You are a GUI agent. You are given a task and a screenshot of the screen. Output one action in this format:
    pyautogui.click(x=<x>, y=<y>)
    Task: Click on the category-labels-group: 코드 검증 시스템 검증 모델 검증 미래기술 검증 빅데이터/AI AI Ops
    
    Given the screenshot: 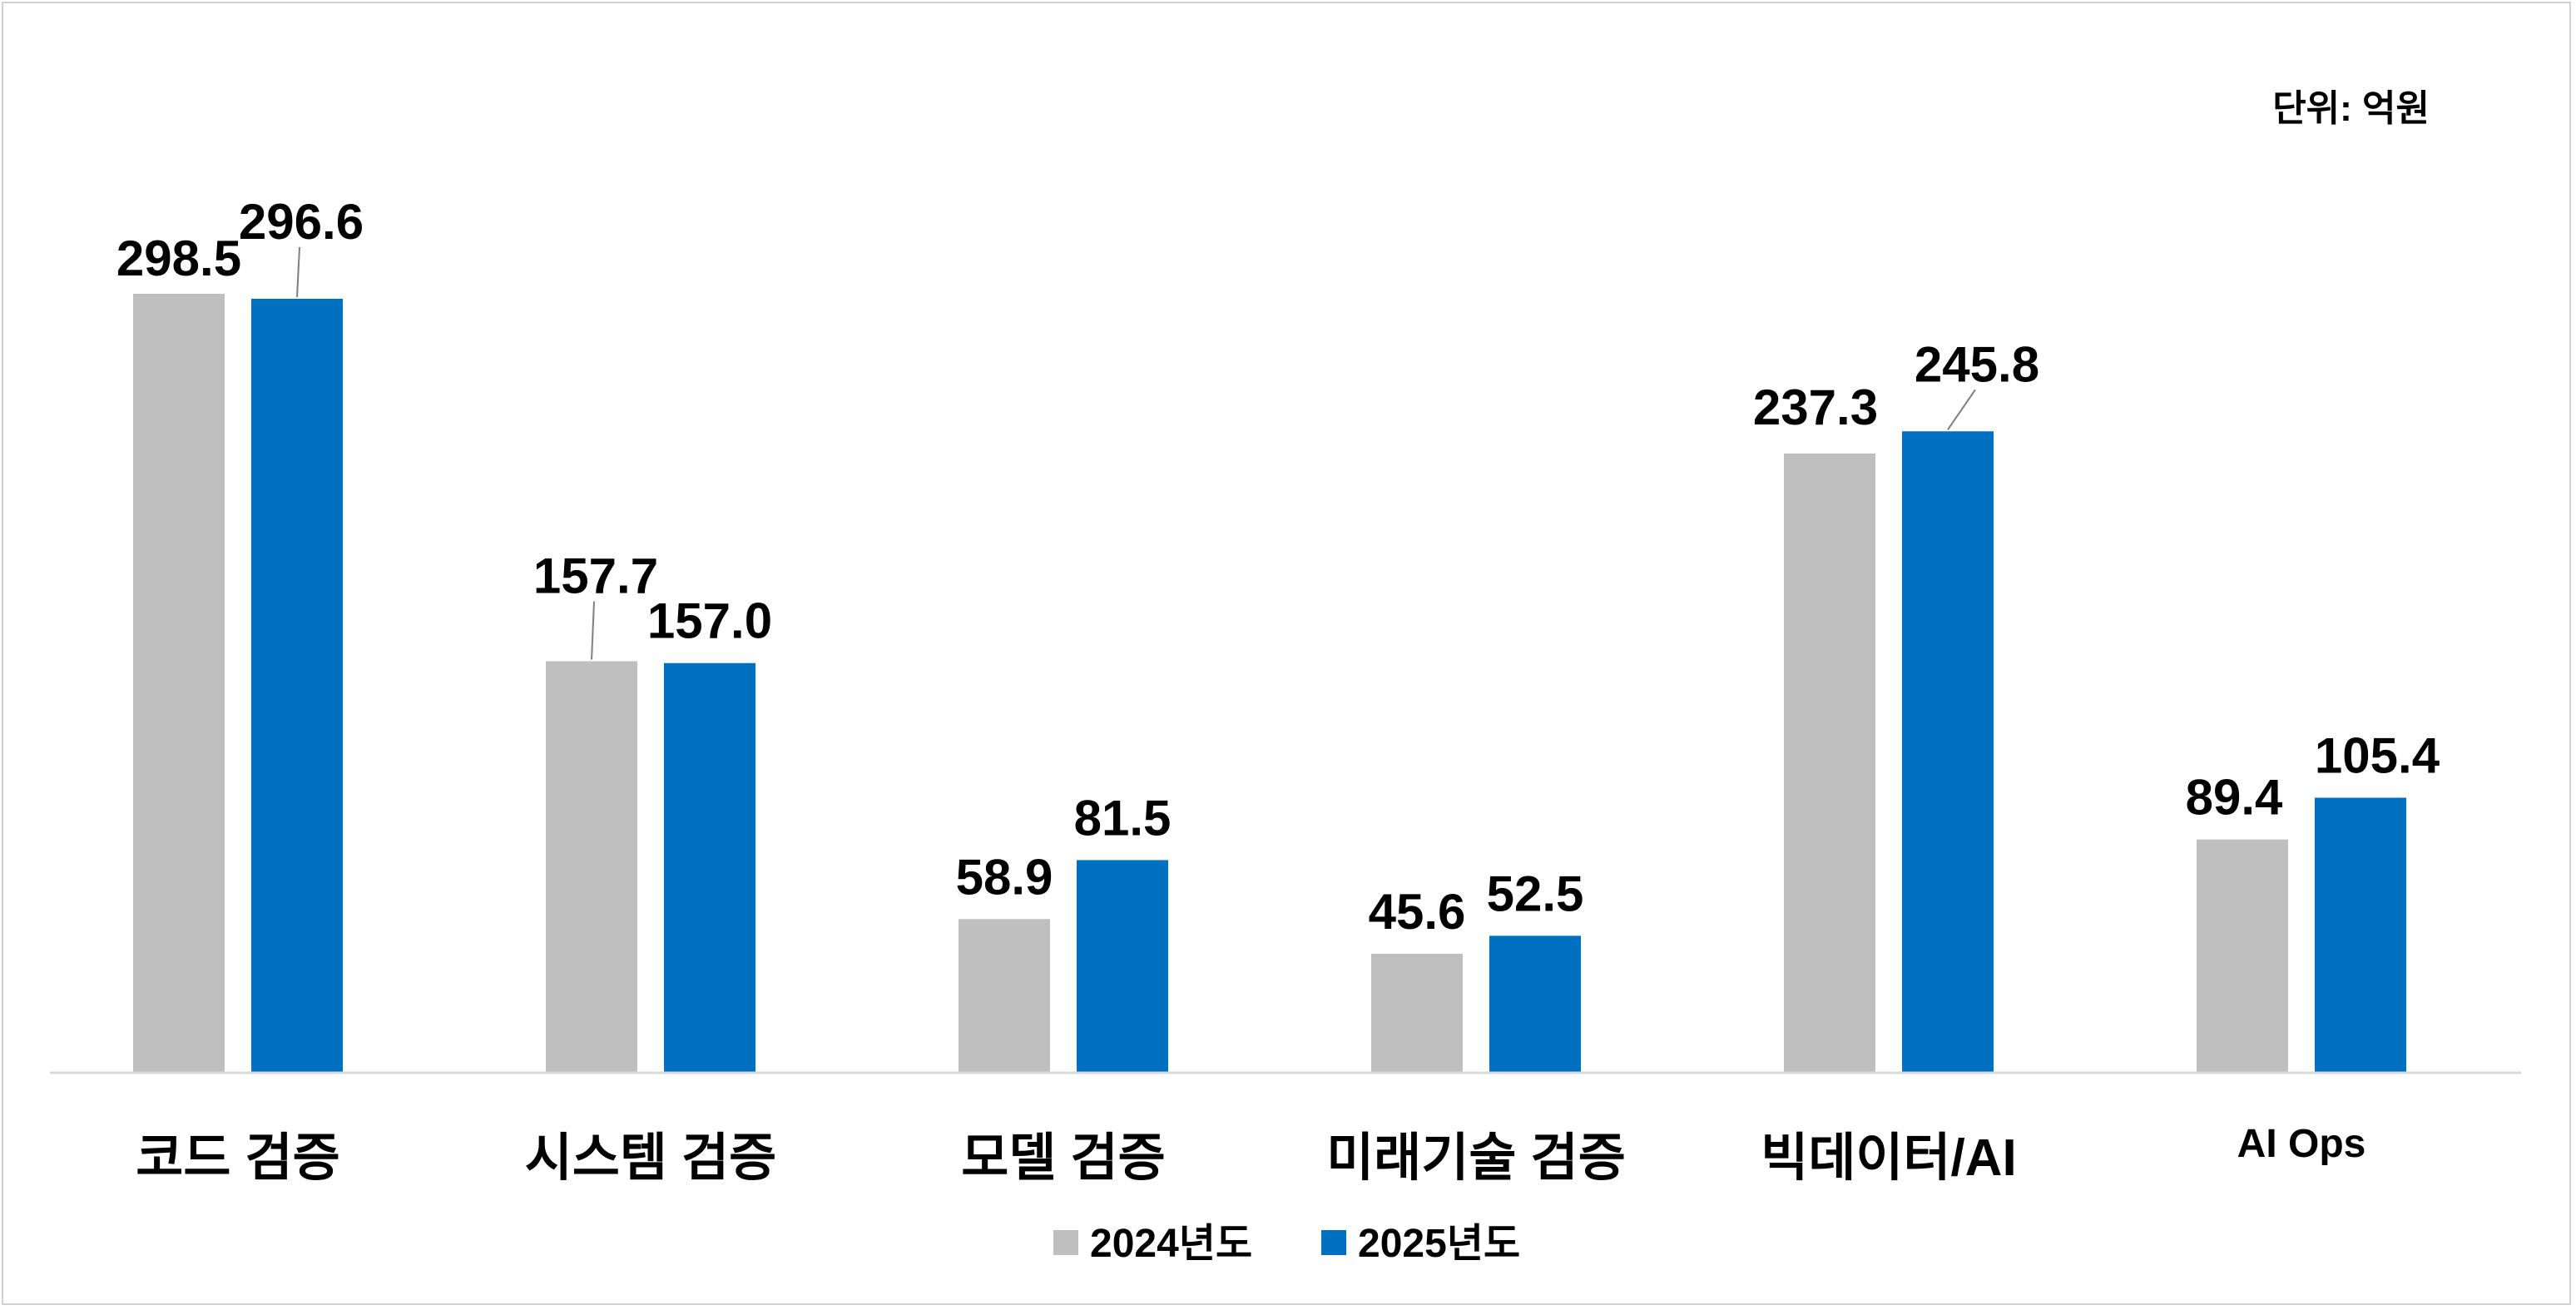 What is the action you would take?
    pyautogui.click(x=1251, y=1154)
    